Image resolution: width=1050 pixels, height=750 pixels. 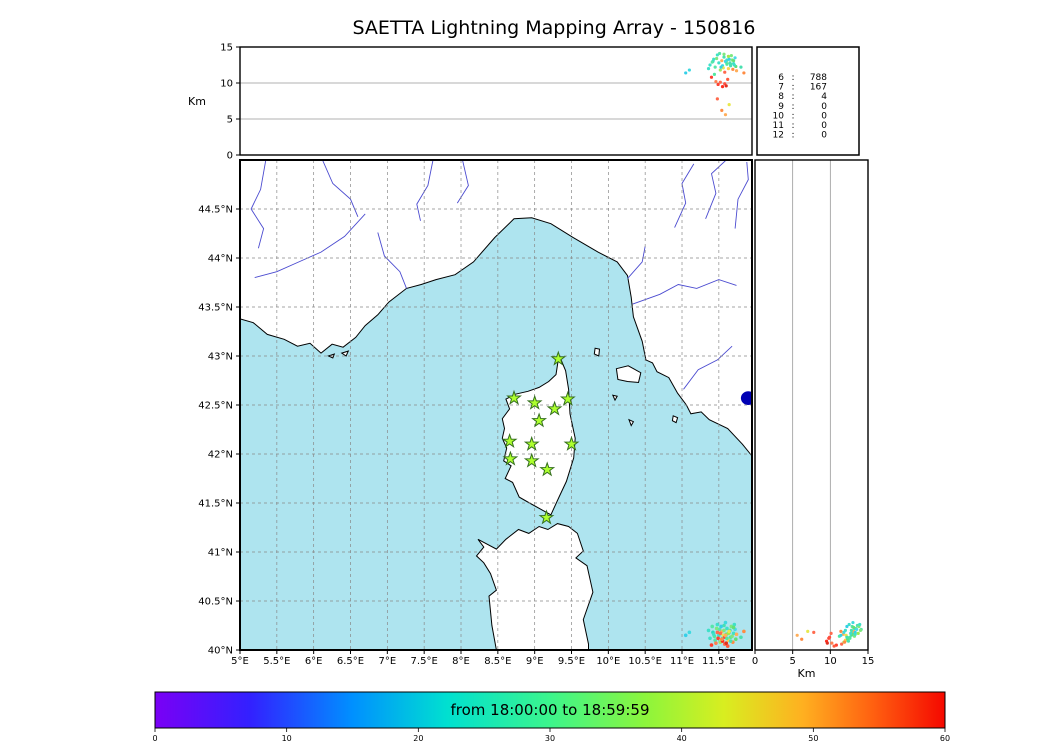 I want to click on count-stations: 8, so click(x=781, y=97).